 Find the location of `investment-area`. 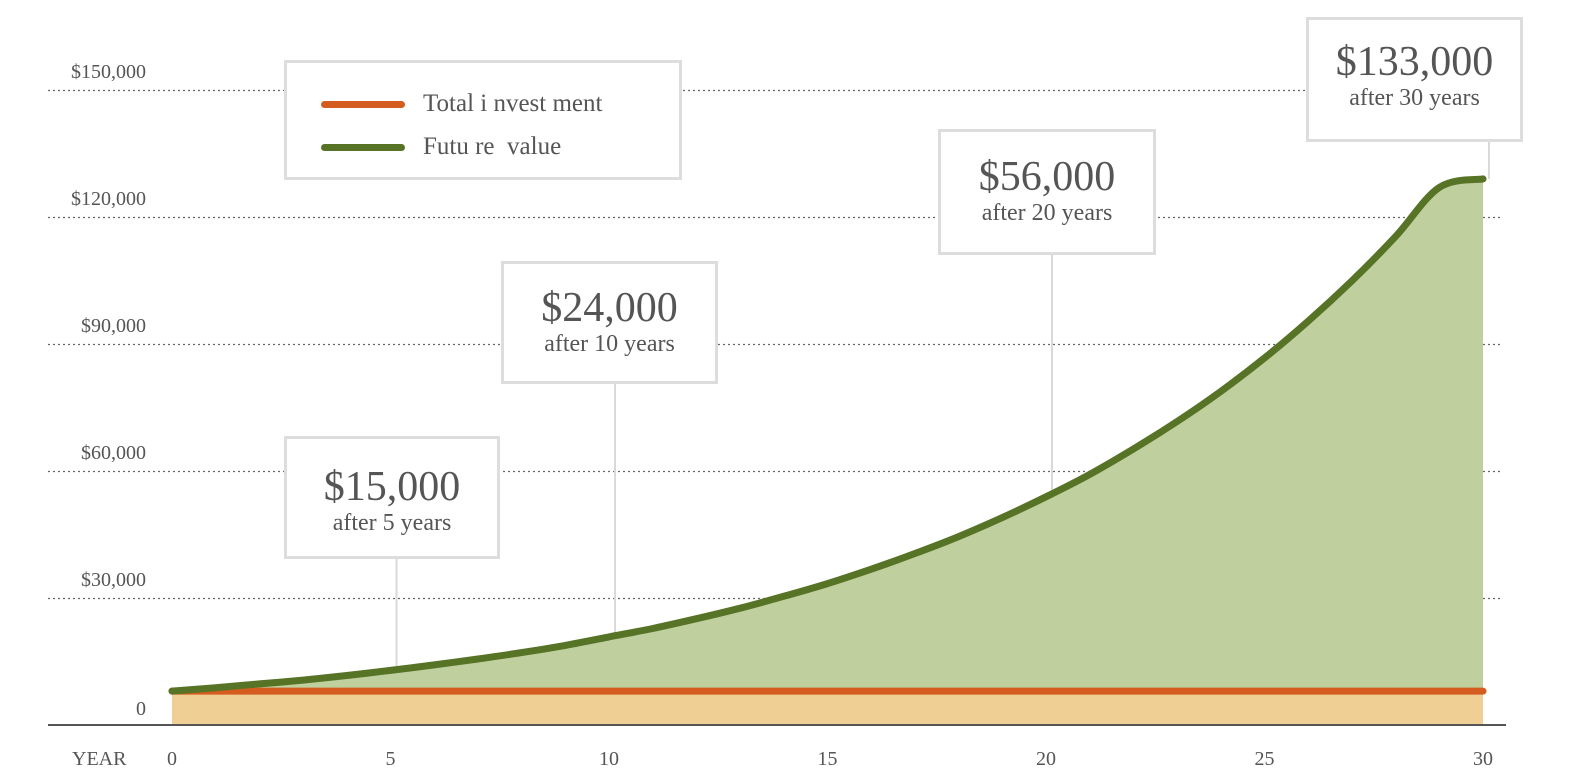

investment-area is located at coordinates (827, 708).